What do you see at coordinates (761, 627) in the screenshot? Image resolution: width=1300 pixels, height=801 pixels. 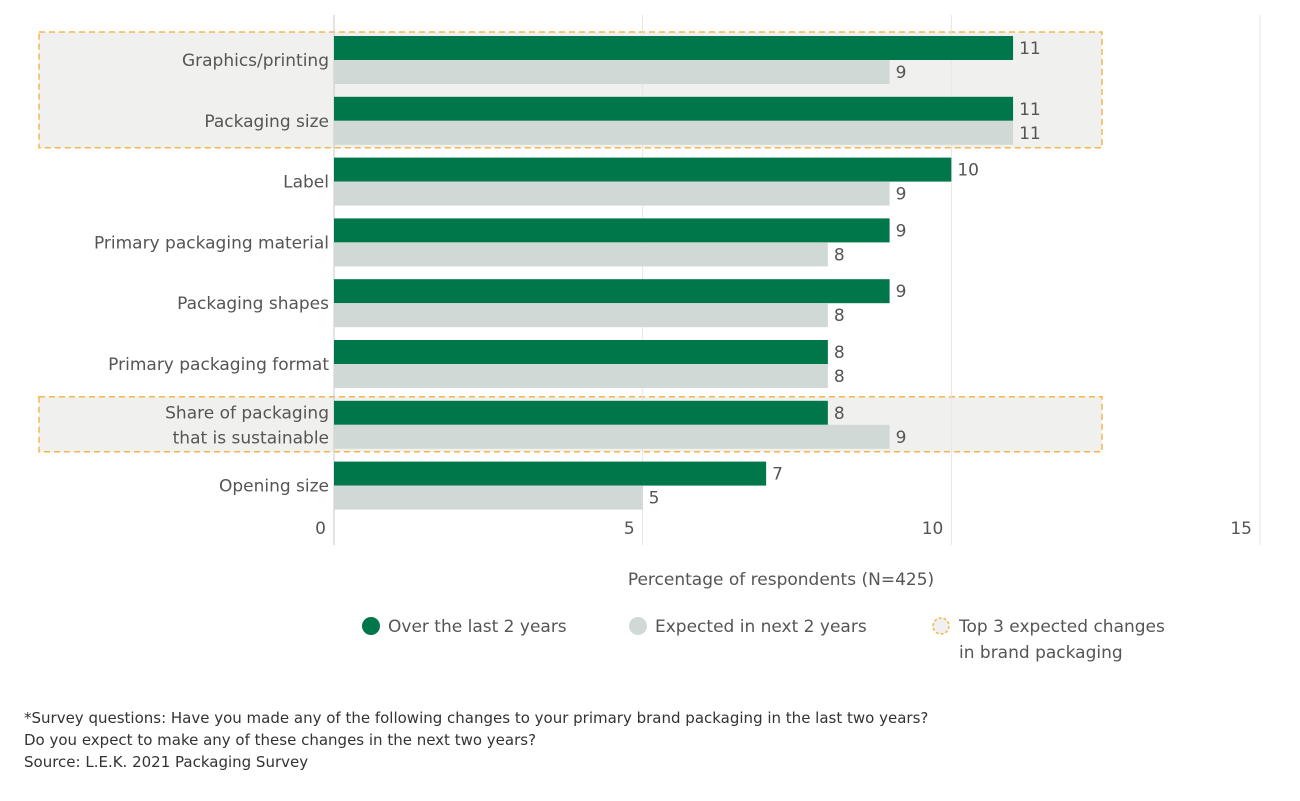 I see `legend-label: Expected in next 2 years` at bounding box center [761, 627].